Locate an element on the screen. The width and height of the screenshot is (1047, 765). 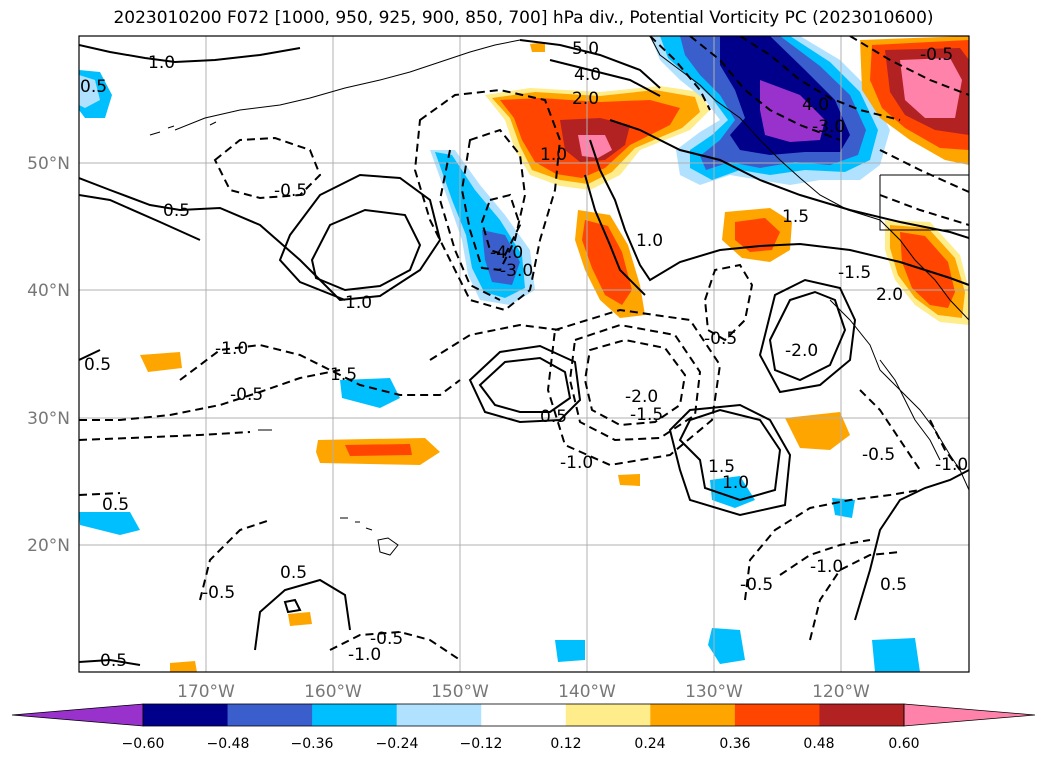
colorbar-arrow-right is located at coordinates (969, 715).